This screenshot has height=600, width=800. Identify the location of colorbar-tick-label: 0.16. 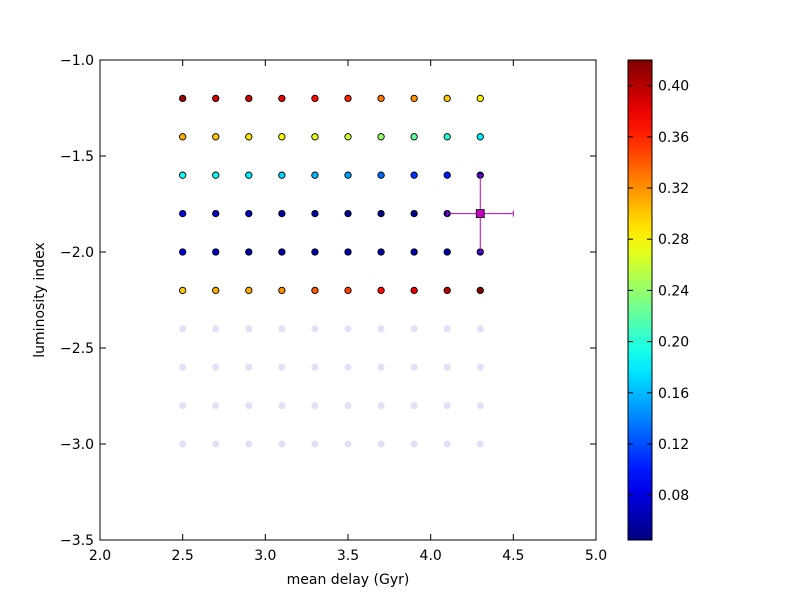
(673, 394).